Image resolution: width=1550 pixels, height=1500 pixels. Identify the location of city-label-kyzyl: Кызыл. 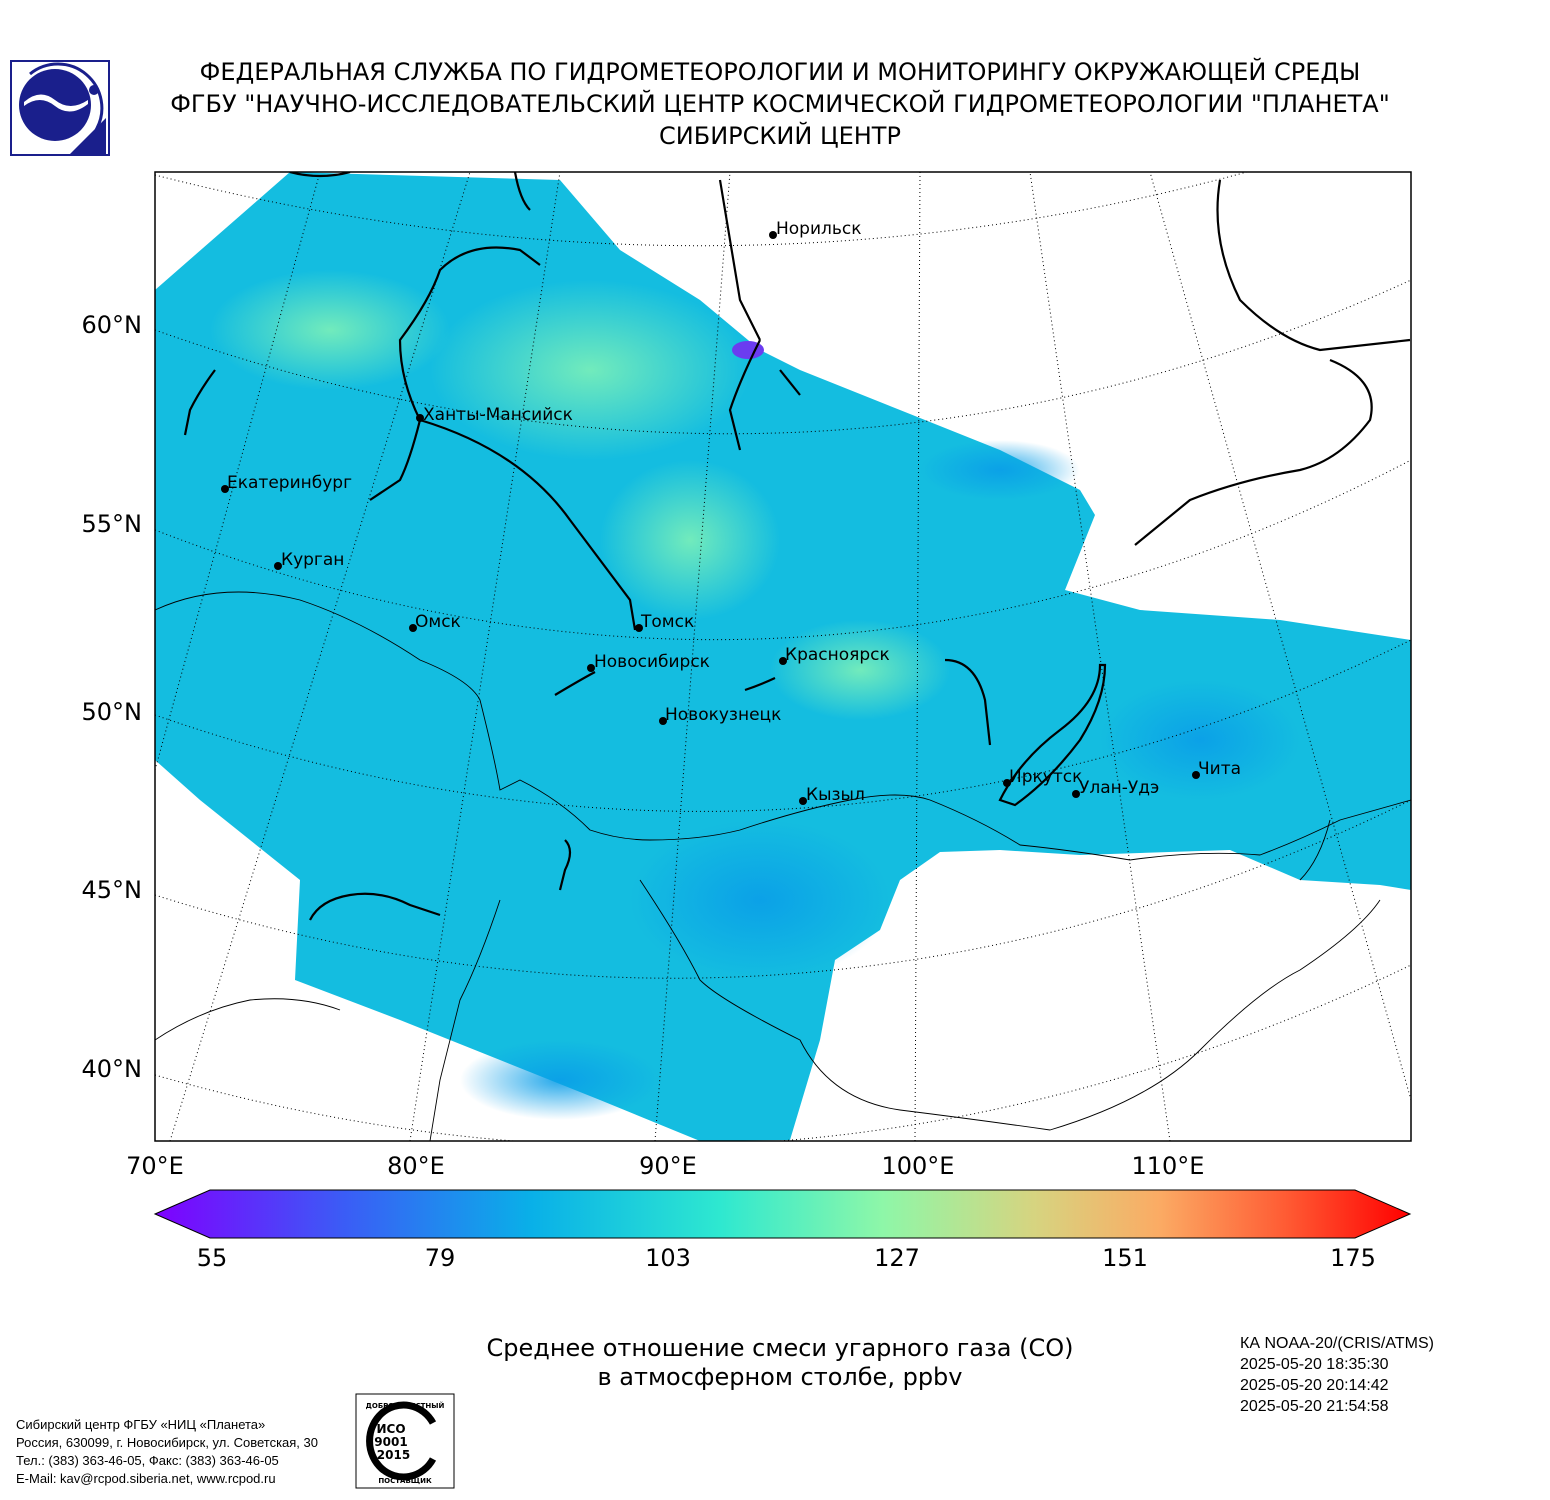
(835, 795).